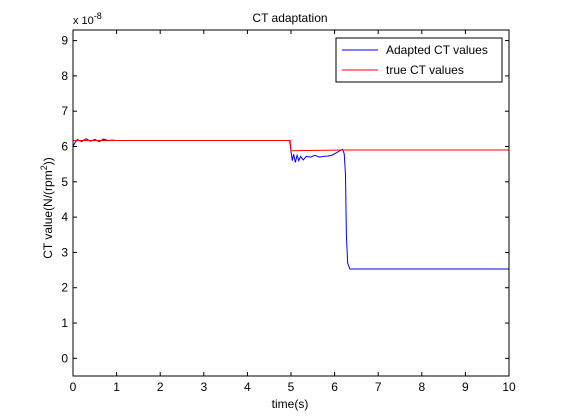 This screenshot has height=420, width=561. What do you see at coordinates (64, 182) in the screenshot?
I see `y-tick-label: 5` at bounding box center [64, 182].